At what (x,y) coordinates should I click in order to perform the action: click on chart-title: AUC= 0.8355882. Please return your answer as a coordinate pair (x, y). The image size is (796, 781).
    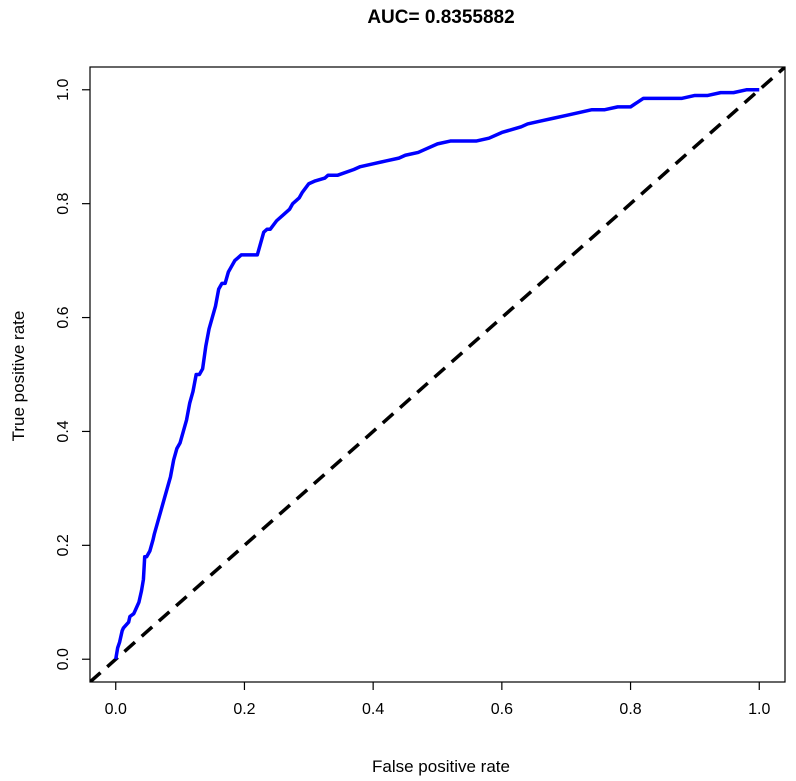
    Looking at the image, I should click on (440, 17).